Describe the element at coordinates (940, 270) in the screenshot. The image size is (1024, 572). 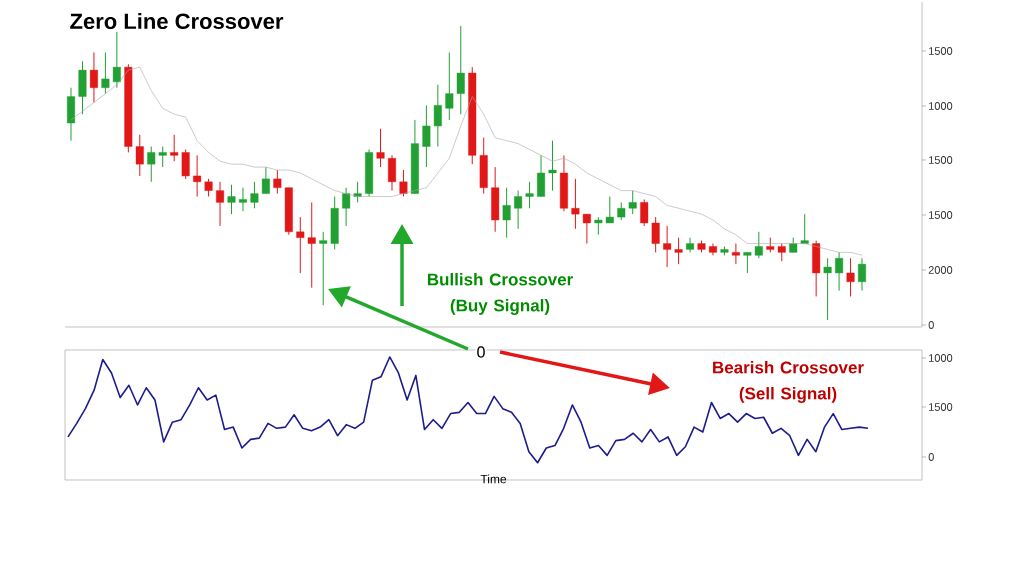
I see `text: 2000` at that location.